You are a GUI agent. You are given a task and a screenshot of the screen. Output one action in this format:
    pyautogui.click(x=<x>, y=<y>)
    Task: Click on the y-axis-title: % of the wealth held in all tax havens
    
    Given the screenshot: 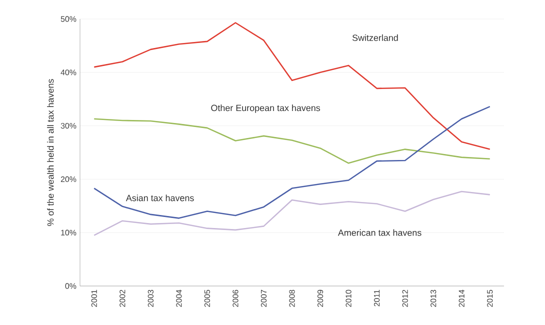 What is the action you would take?
    pyautogui.click(x=50, y=152)
    